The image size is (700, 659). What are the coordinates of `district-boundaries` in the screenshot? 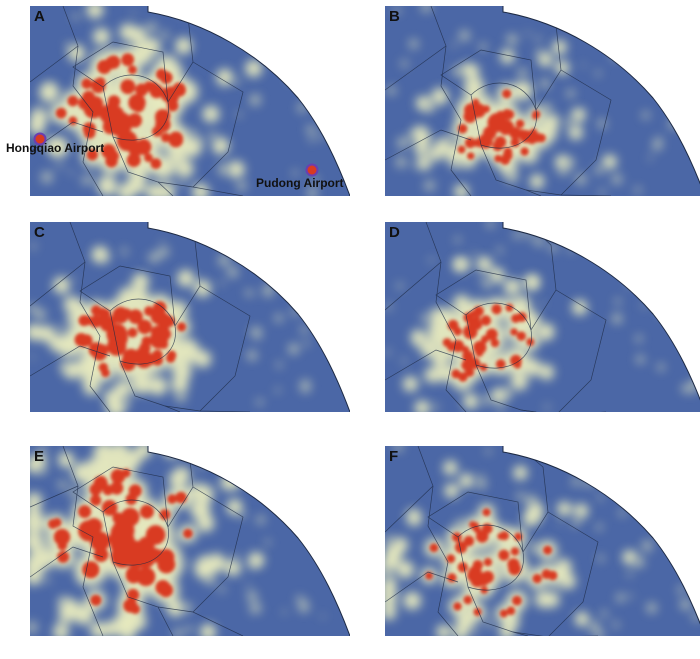 It's located at (137, 541).